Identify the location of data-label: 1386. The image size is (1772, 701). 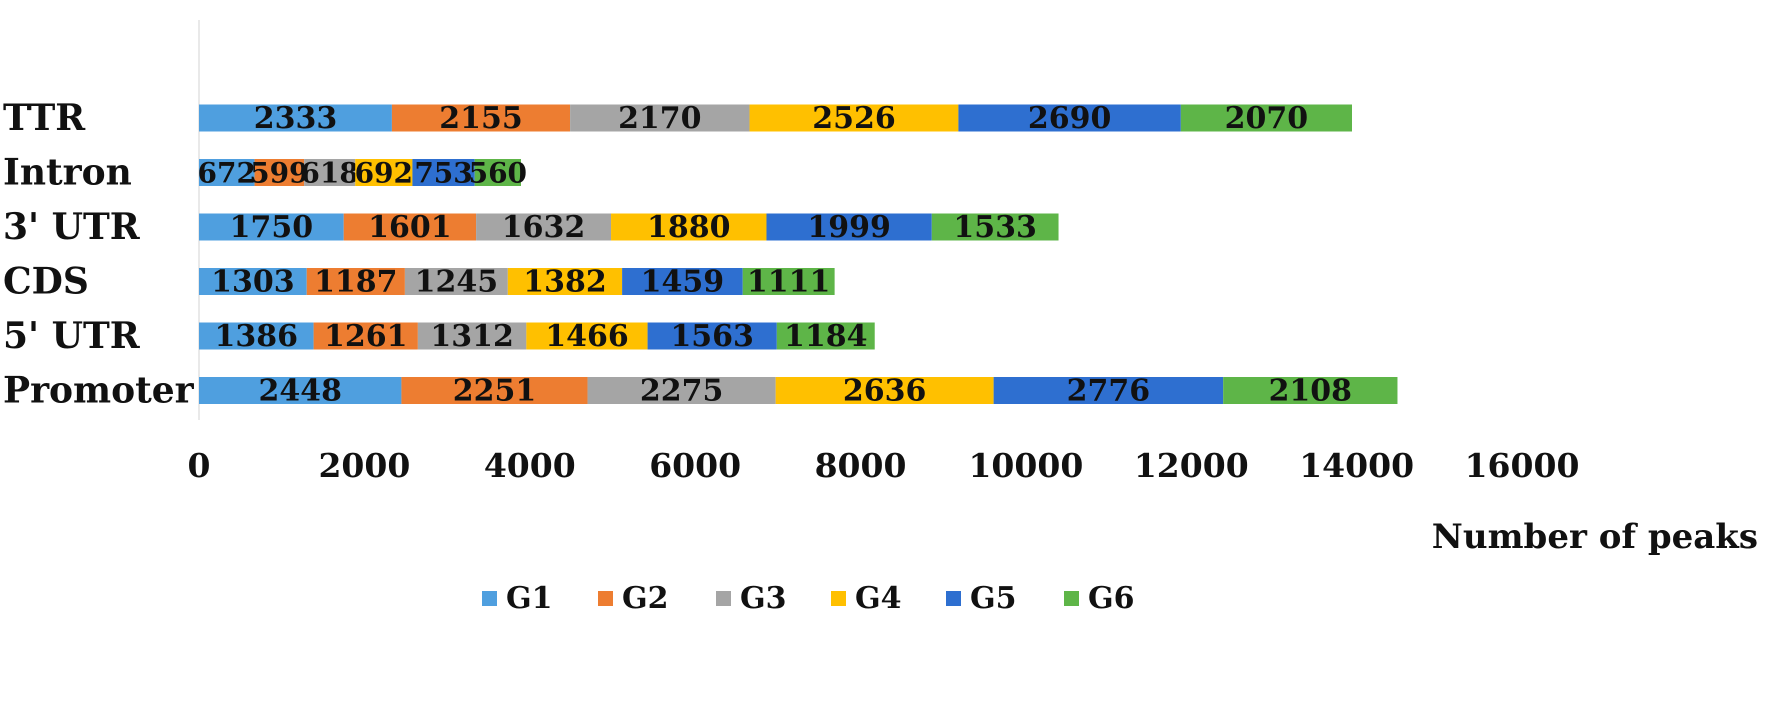
(257, 336).